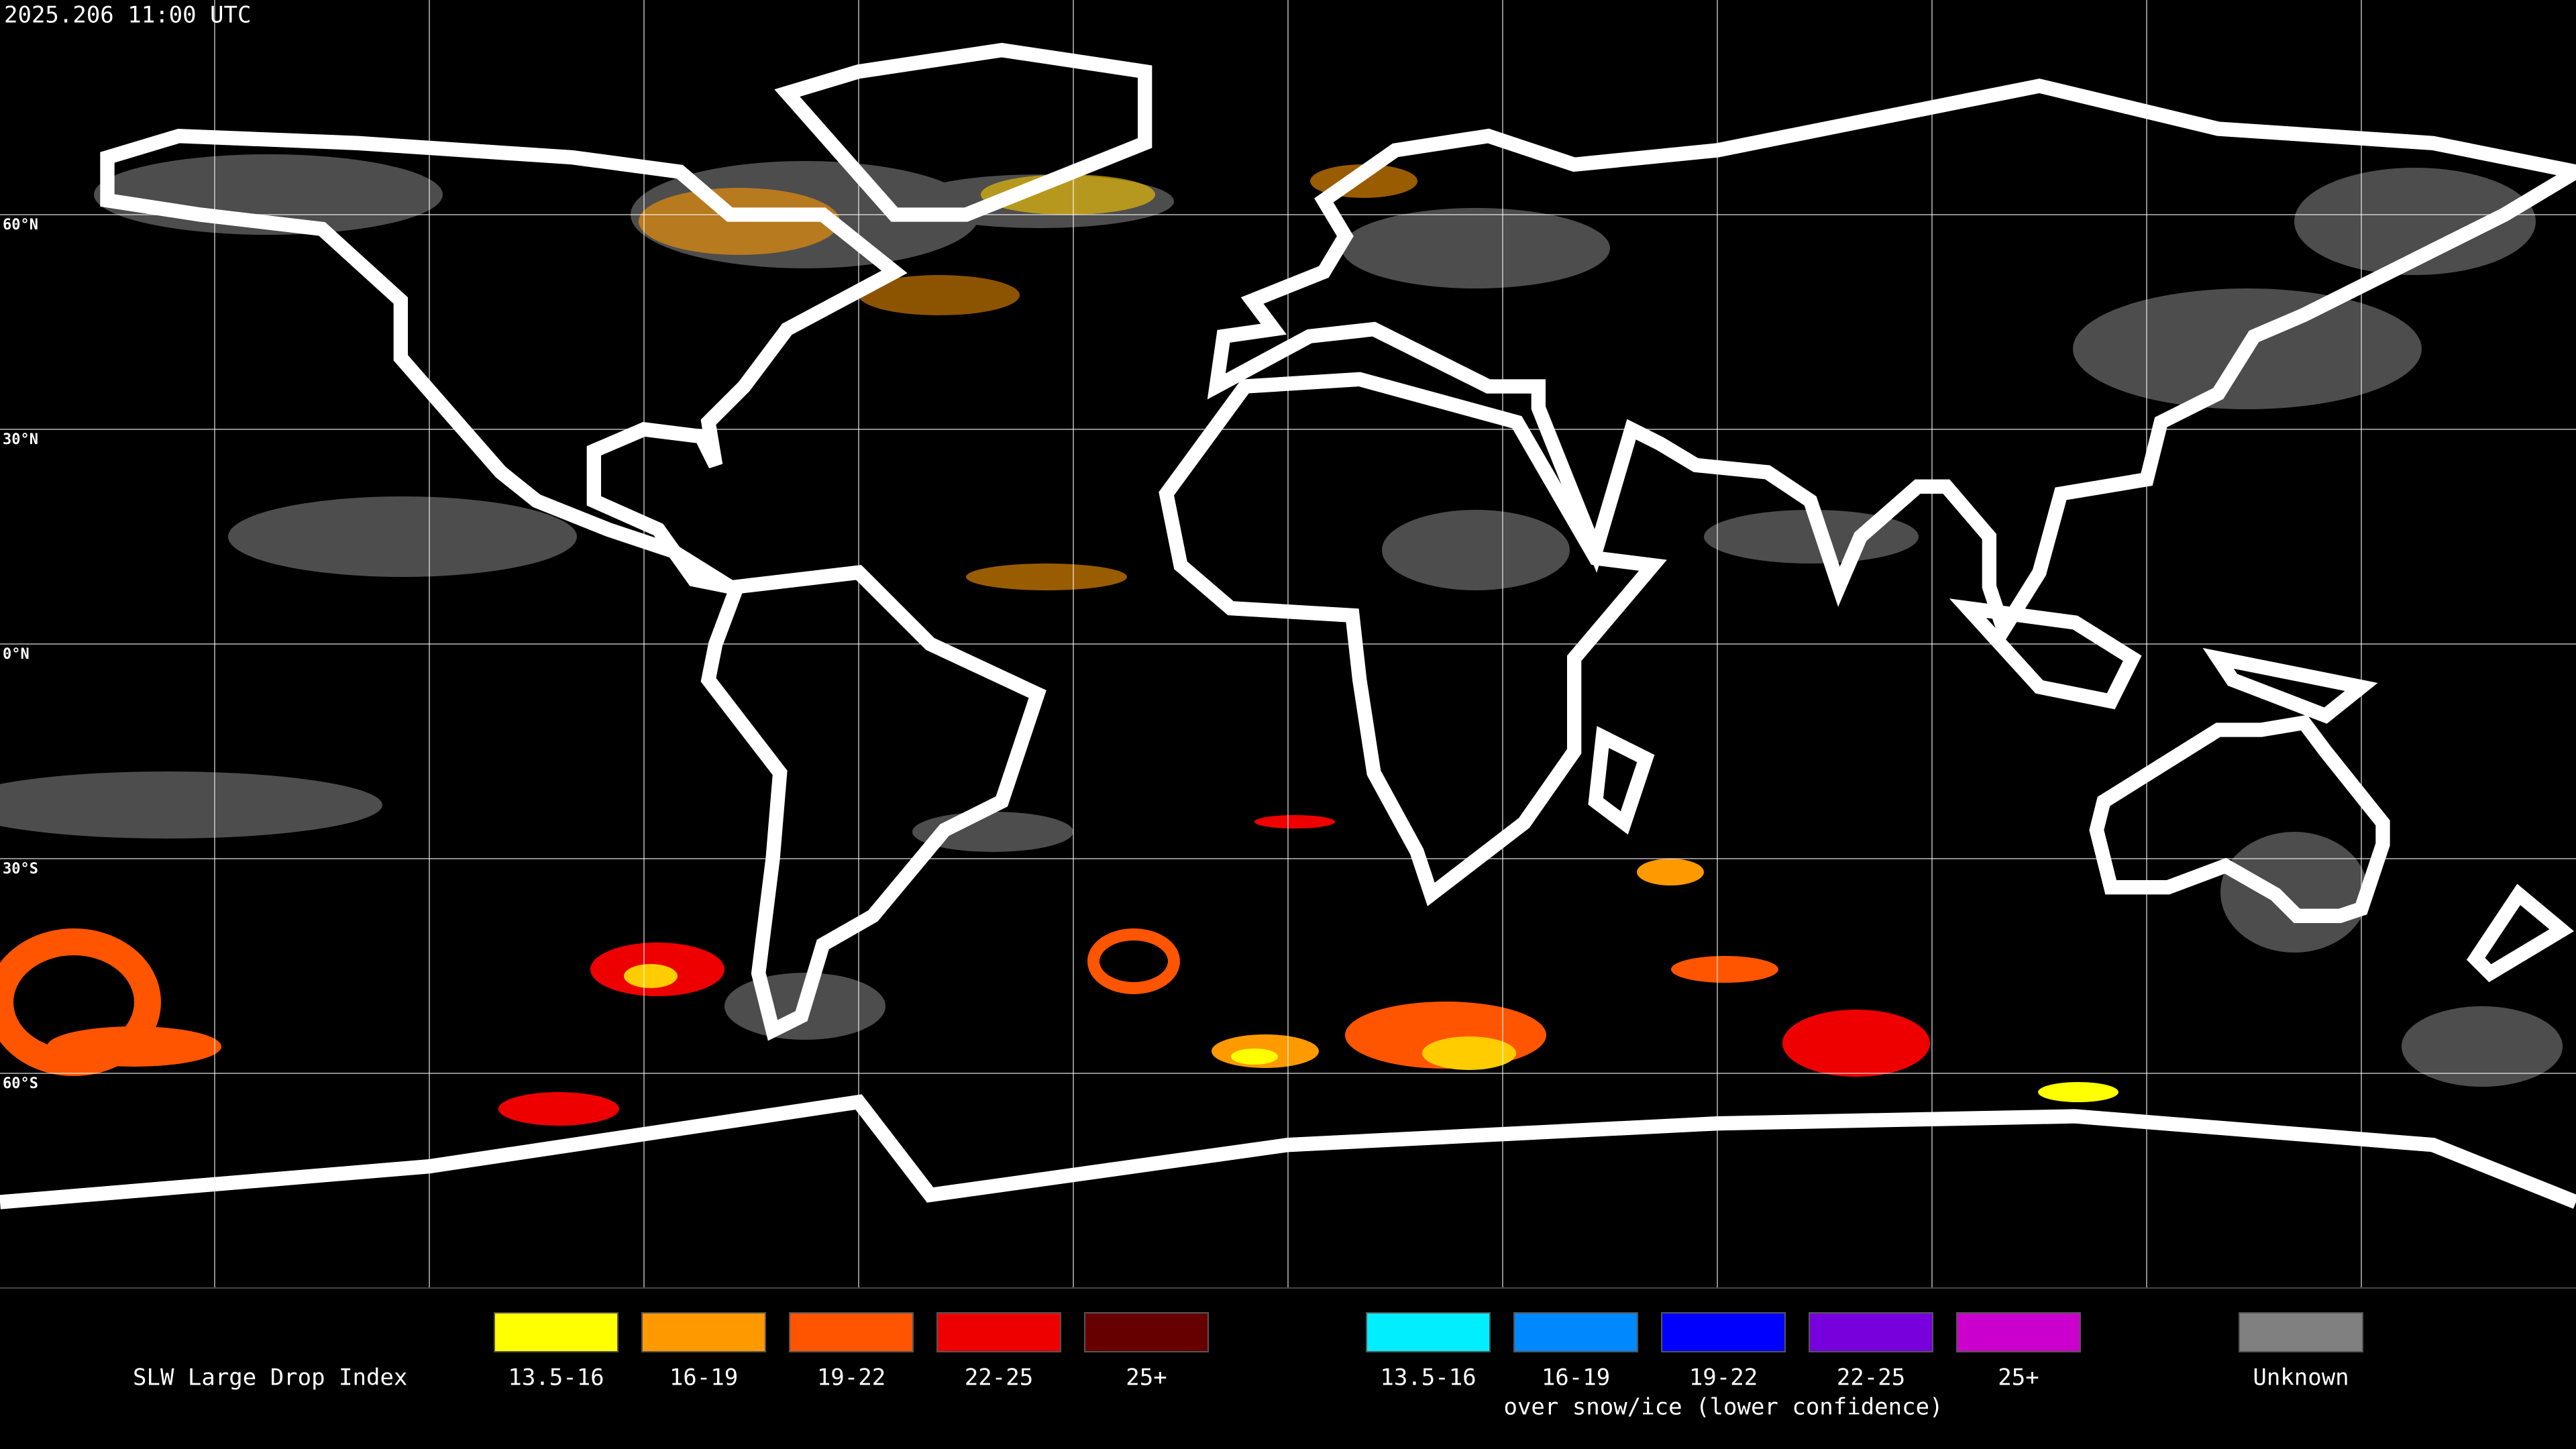  What do you see at coordinates (1723, 1407) in the screenshot?
I see `legend-caption: over snow/ice (lower confidence)` at bounding box center [1723, 1407].